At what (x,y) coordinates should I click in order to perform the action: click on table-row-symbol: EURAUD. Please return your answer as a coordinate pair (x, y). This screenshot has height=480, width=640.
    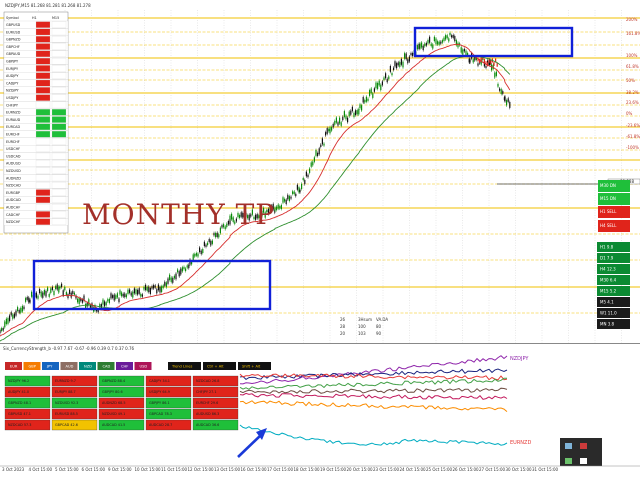
    Looking at the image, I should click on (13, 120).